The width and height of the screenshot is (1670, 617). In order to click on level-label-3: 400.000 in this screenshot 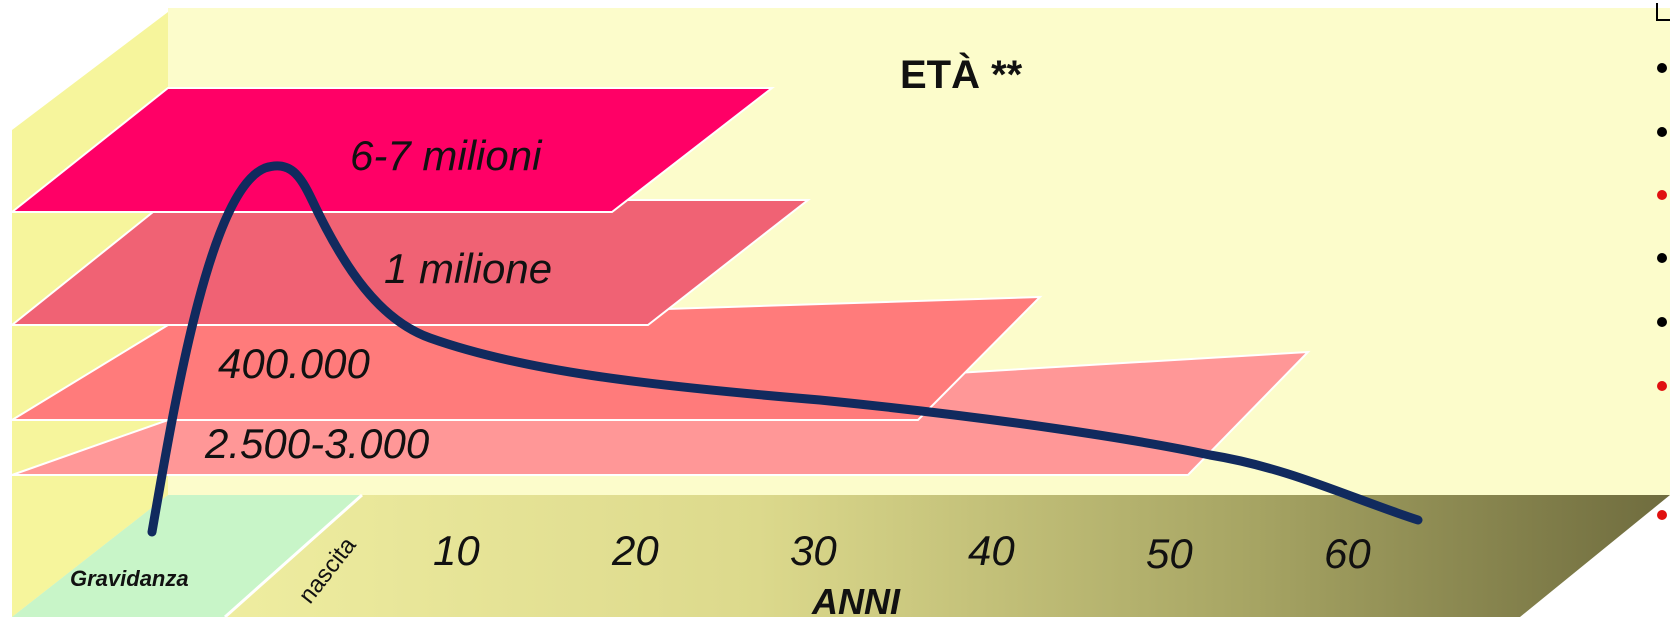, I will do `click(294, 363)`.